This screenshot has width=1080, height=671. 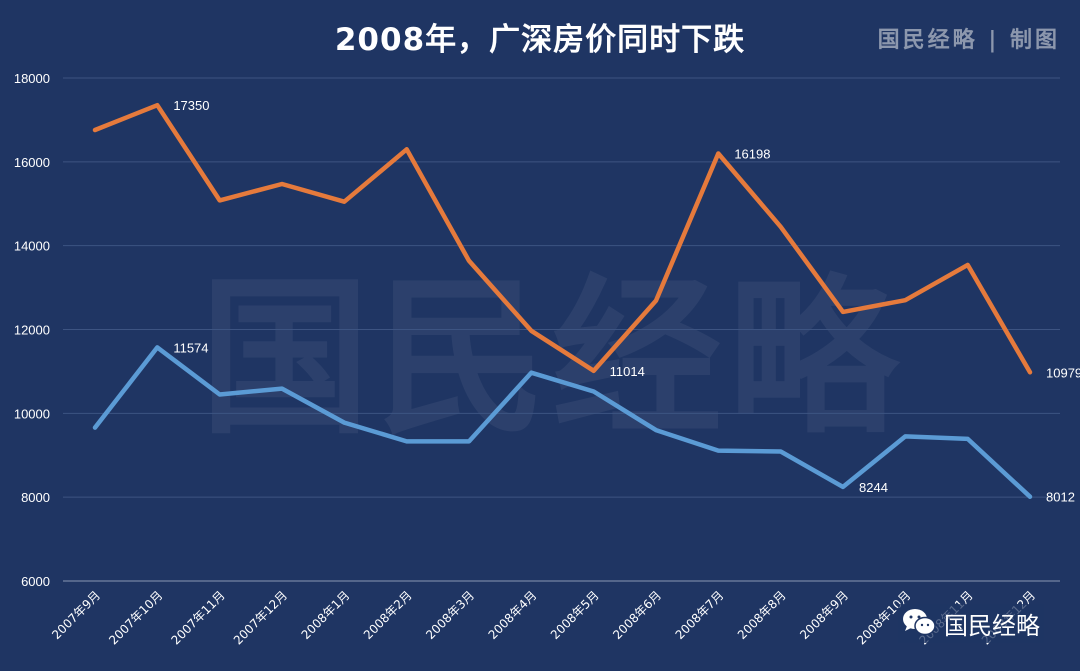 I want to click on x-tick-label: 2007年11月, so click(x=198, y=617).